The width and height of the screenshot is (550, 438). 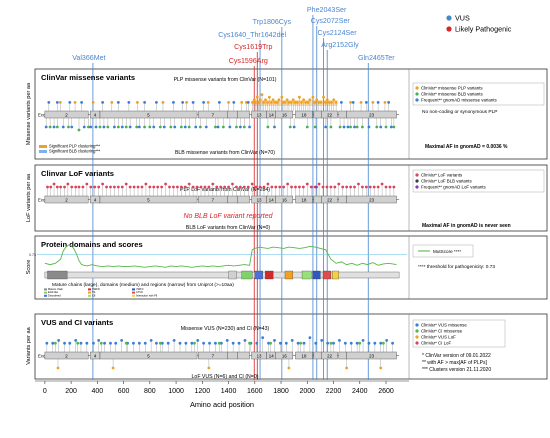 What do you see at coordinates (417, 187) in the screenshot?
I see `legend-marker` at bounding box center [417, 187].